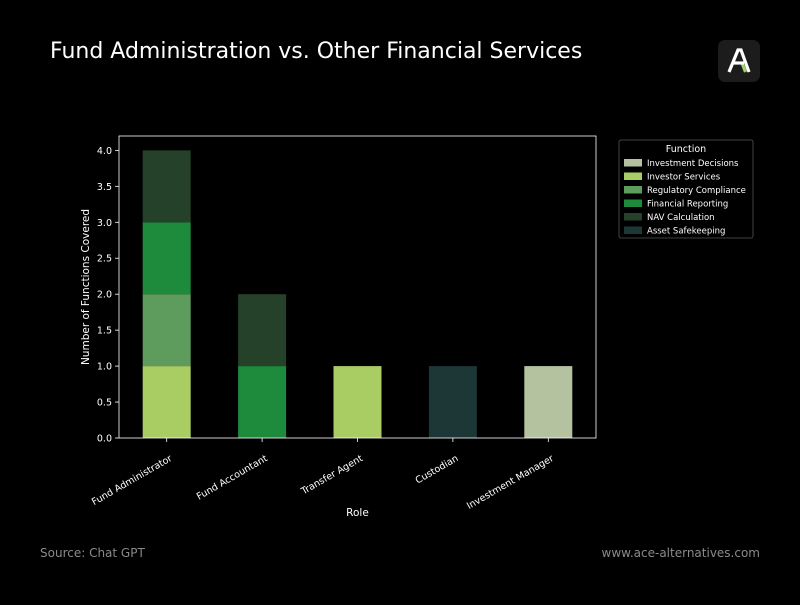  I want to click on ace-alternatives-logo-icon, so click(739, 61).